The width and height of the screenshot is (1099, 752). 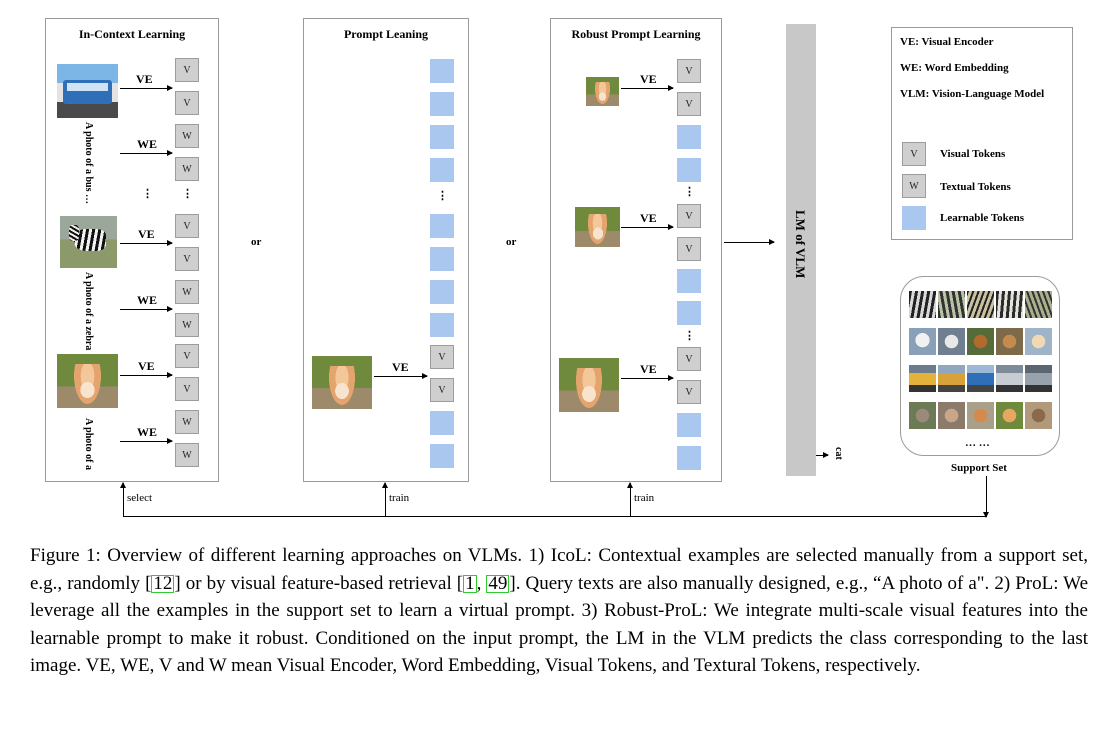 What do you see at coordinates (589, 385) in the screenshot?
I see `cat-image-large` at bounding box center [589, 385].